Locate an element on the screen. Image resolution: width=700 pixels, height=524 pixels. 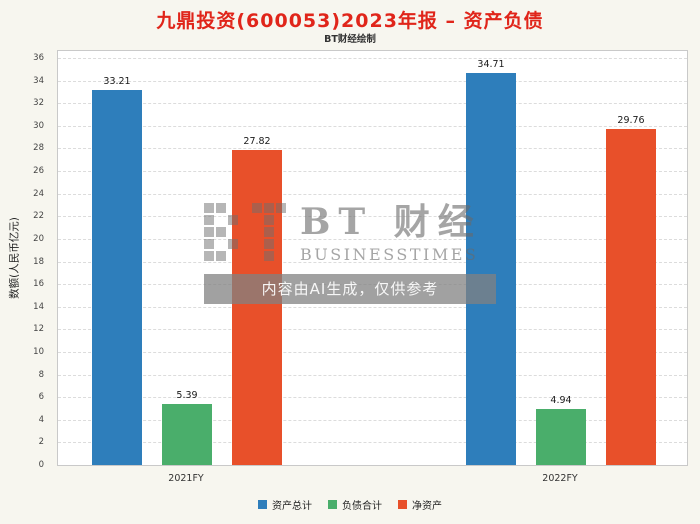
bar-资产总计-2021FY is located at coordinates (117, 277).